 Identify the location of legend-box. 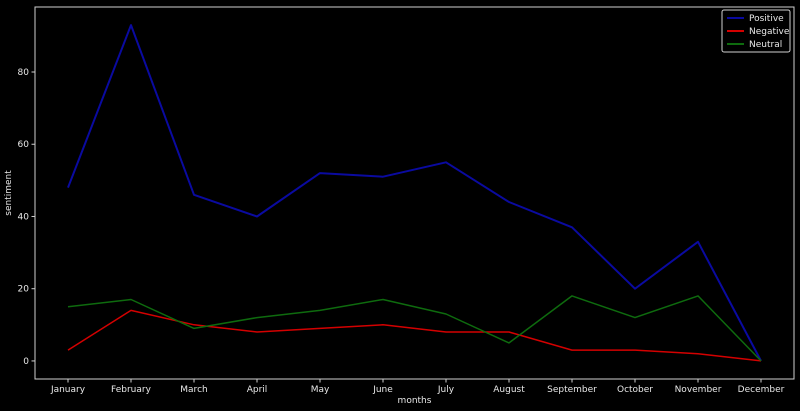
(756, 31).